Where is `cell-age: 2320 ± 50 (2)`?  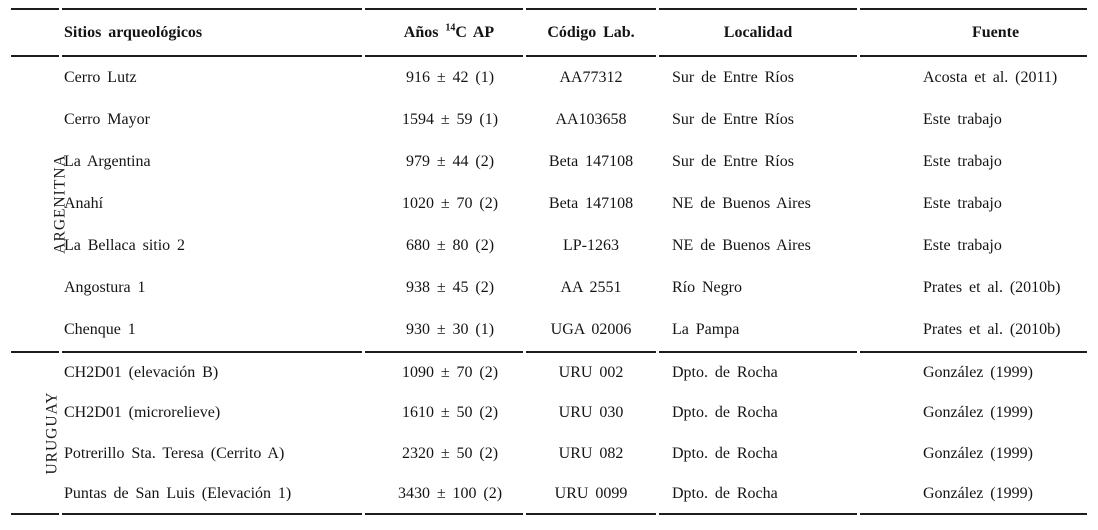
cell-age: 2320 ± 50 (2) is located at coordinates (450, 453).